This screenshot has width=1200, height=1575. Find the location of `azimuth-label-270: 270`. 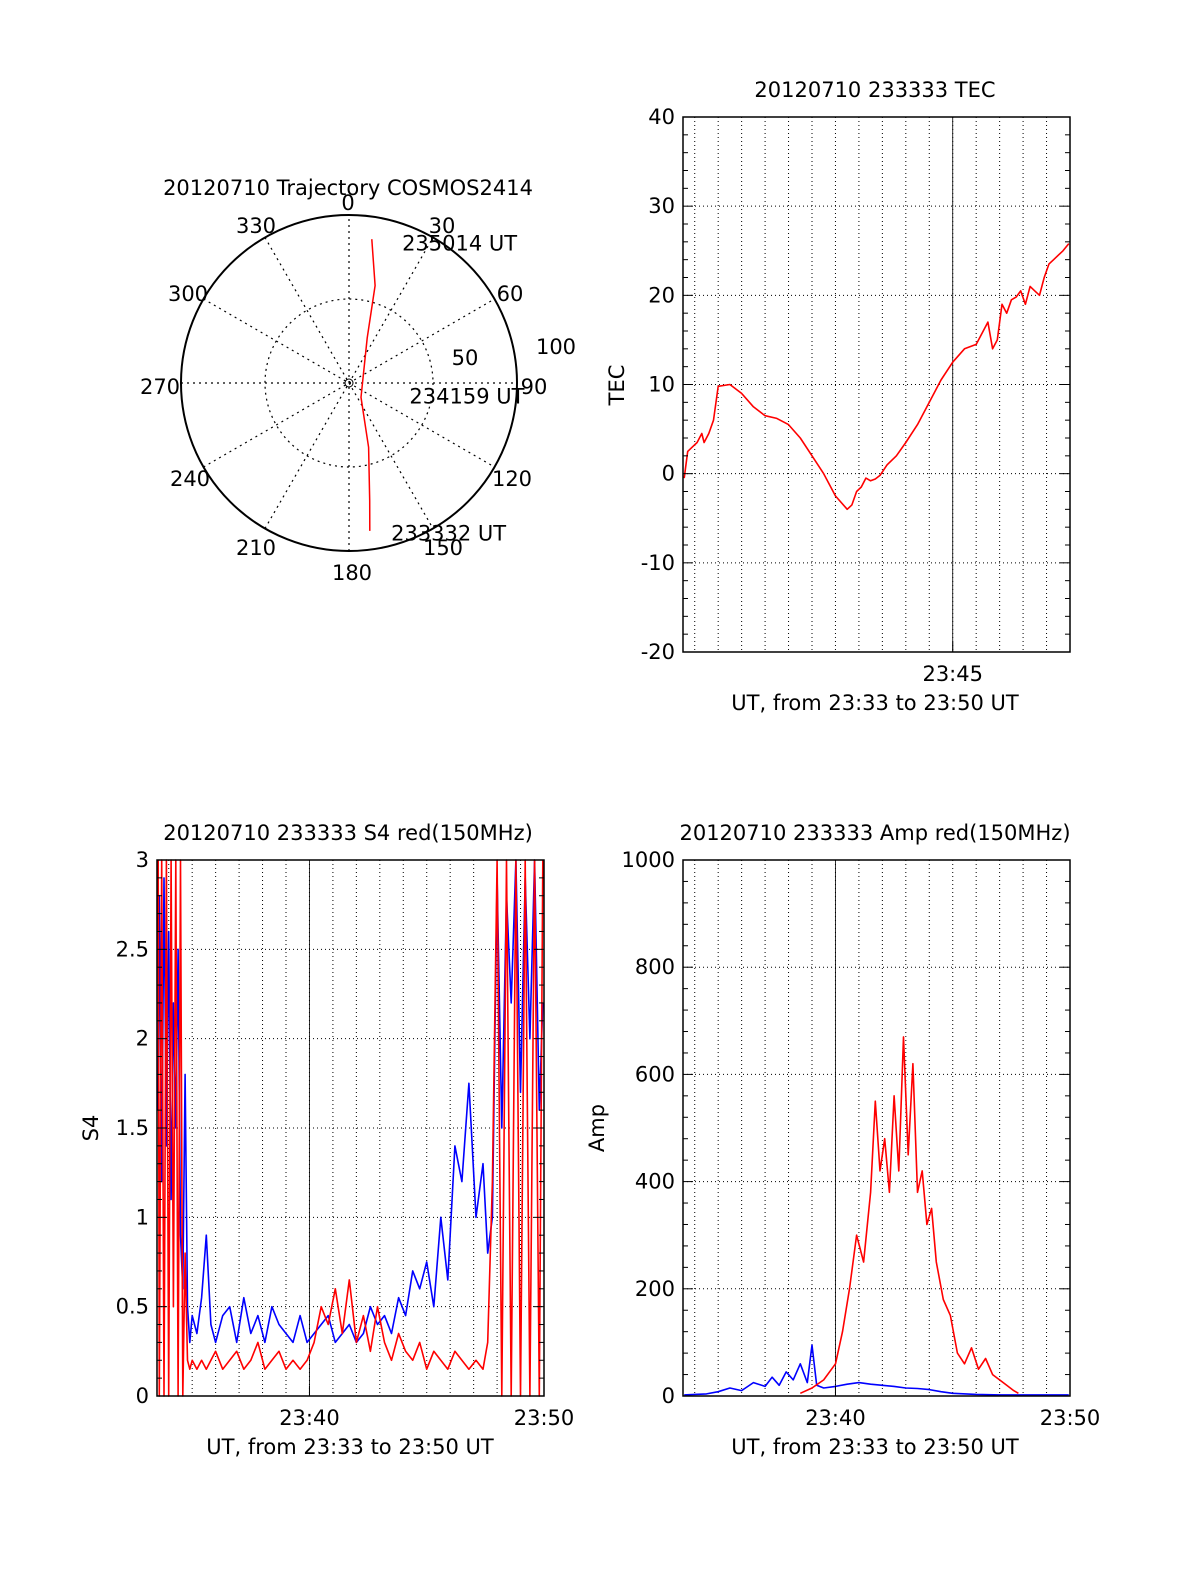

azimuth-label-270: 270 is located at coordinates (160, 387).